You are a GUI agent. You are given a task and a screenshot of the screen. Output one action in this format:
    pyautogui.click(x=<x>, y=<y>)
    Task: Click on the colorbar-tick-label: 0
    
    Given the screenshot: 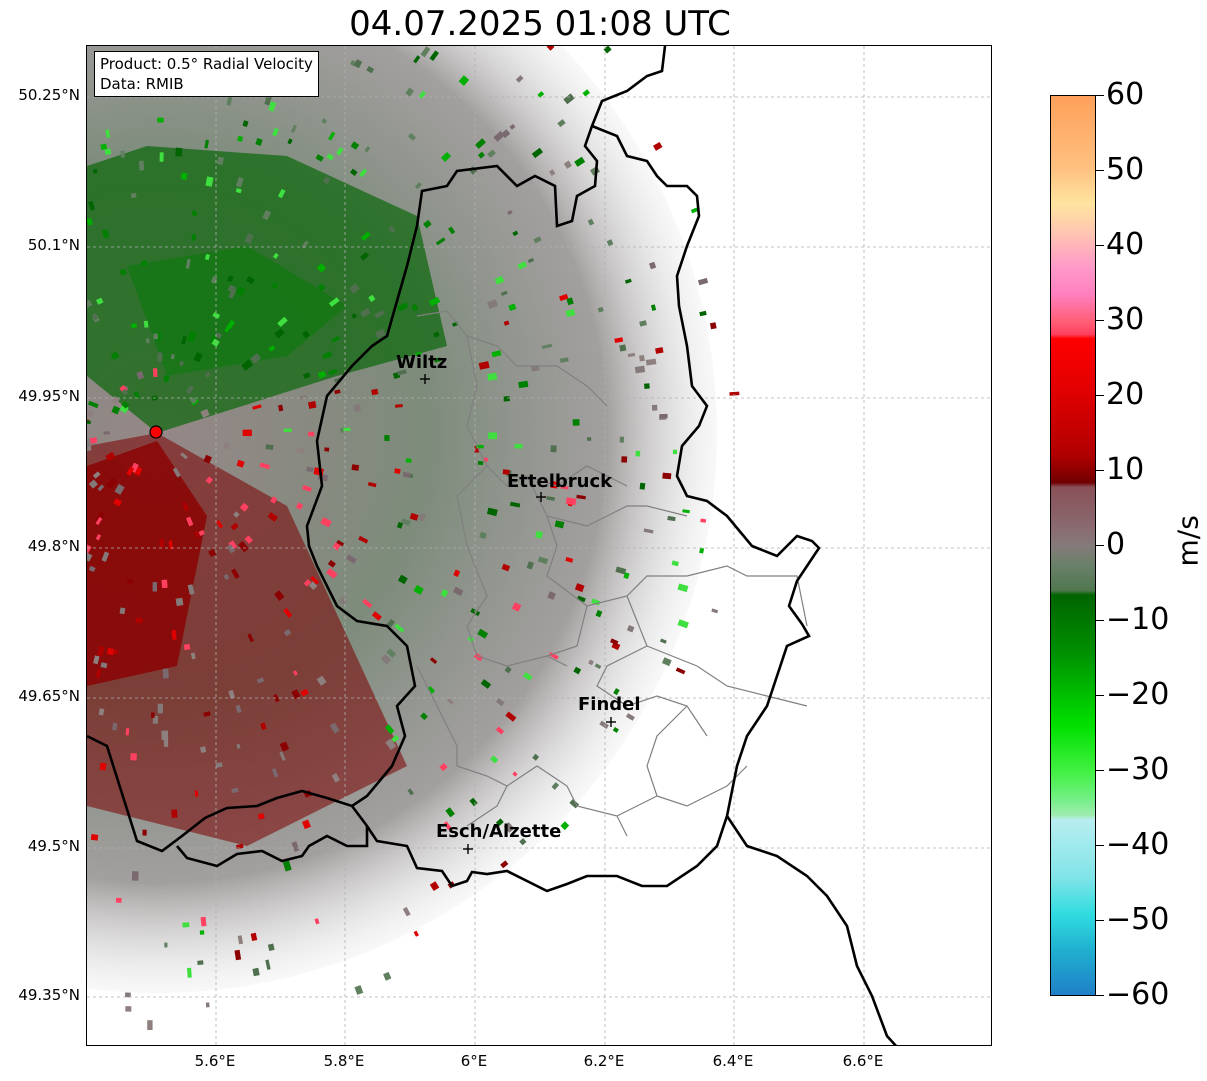 What is the action you would take?
    pyautogui.click(x=1116, y=544)
    